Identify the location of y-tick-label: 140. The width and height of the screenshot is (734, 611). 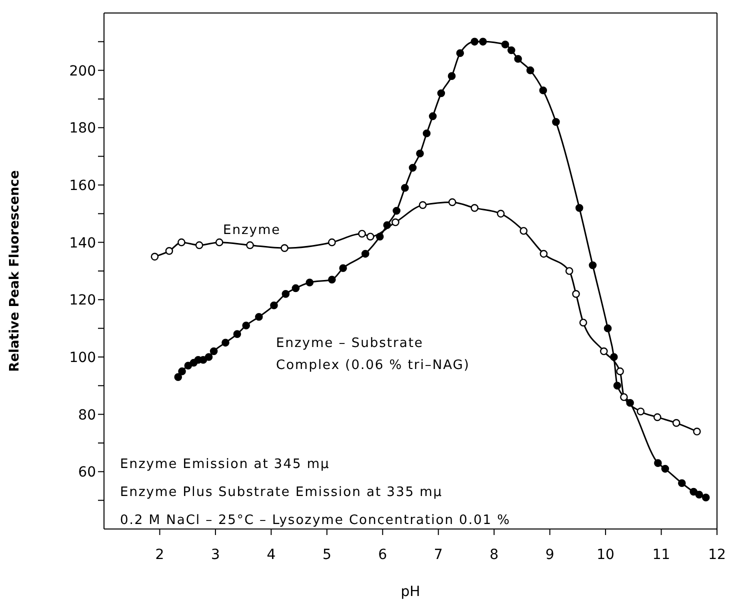
(82, 243).